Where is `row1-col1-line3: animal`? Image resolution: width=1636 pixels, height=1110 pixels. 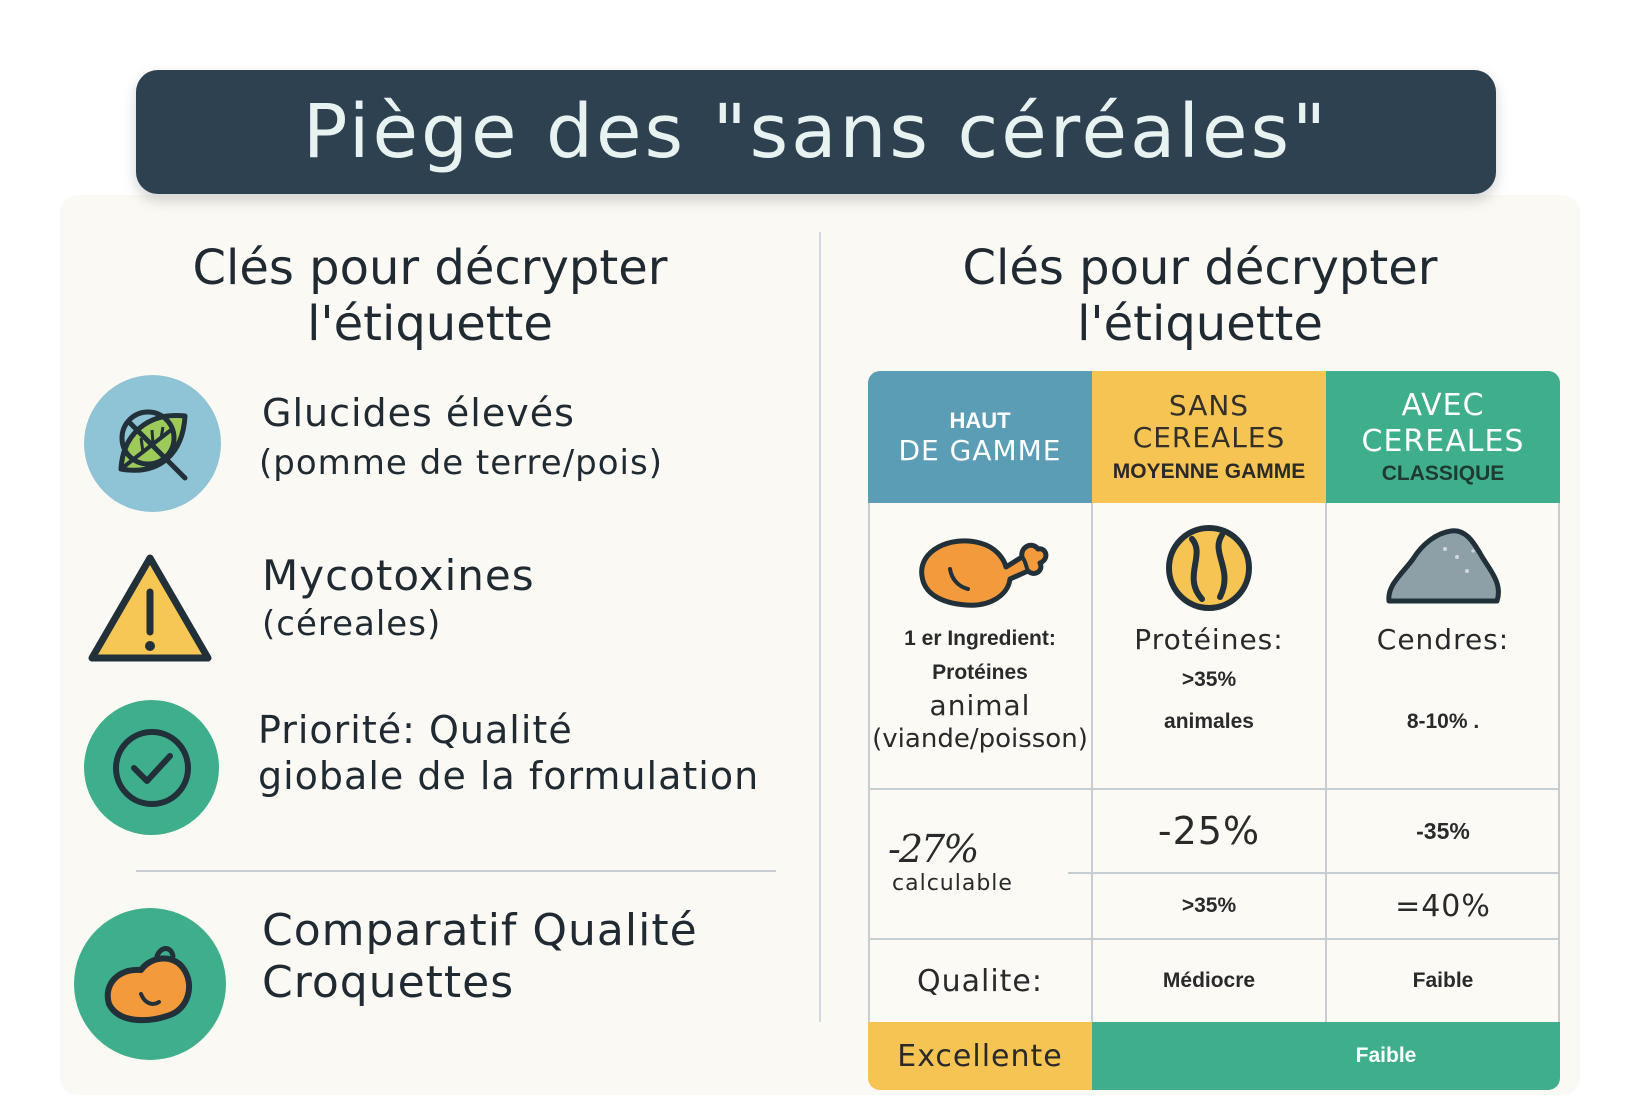 row1-col1-line3: animal is located at coordinates (980, 705).